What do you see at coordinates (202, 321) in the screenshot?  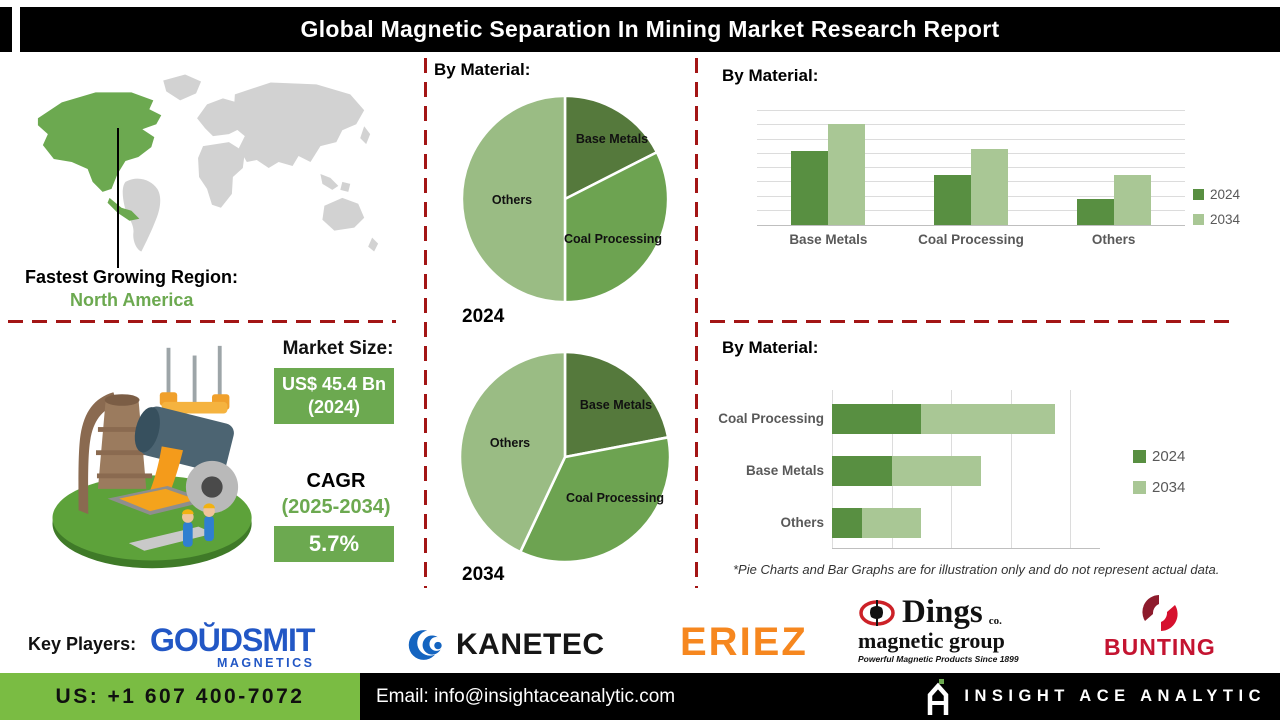 I see `divider-left-horizontal` at bounding box center [202, 321].